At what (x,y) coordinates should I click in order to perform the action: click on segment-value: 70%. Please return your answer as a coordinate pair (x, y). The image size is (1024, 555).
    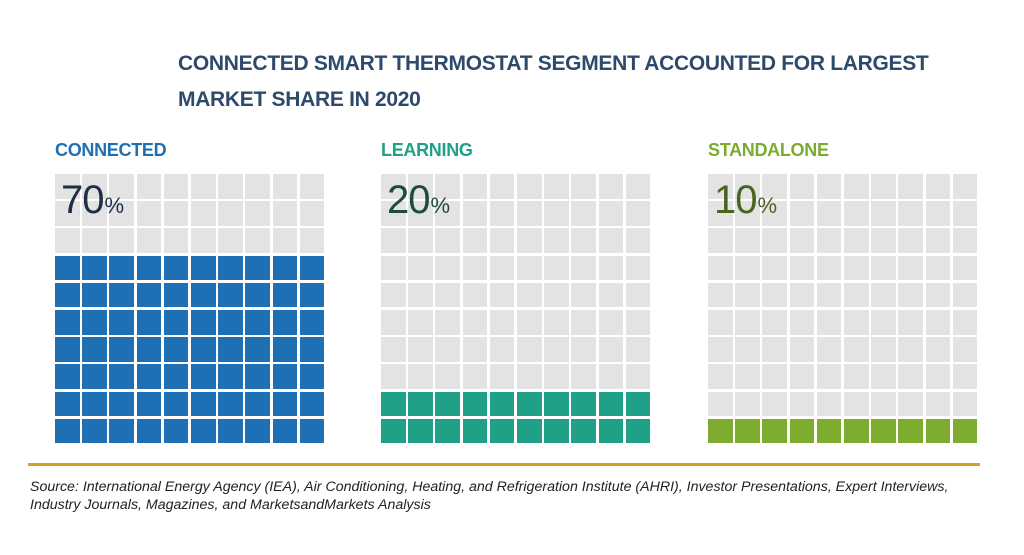
    Looking at the image, I should click on (92, 203).